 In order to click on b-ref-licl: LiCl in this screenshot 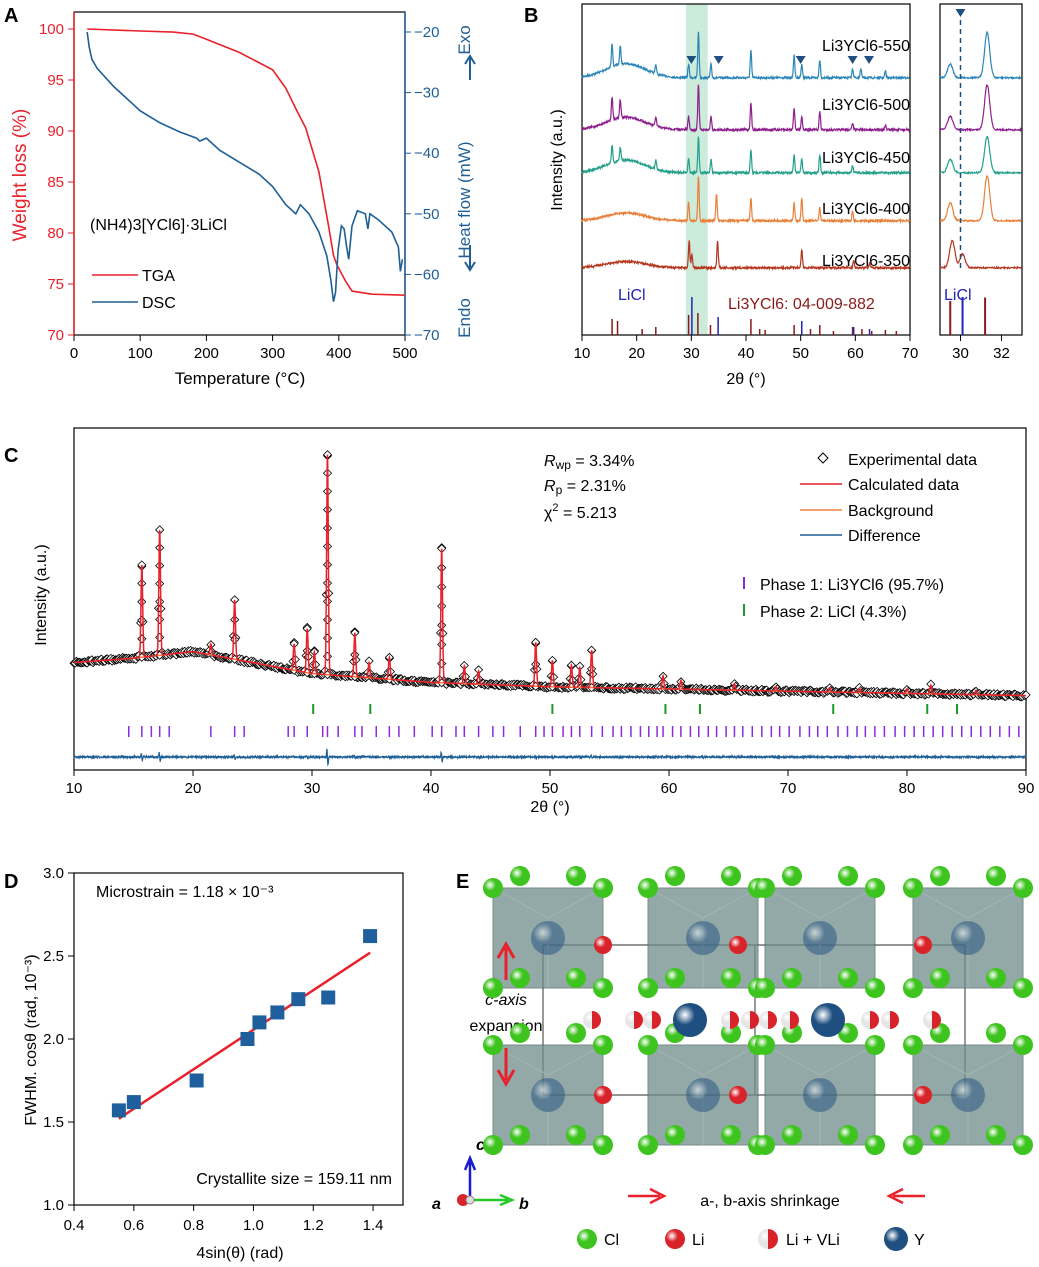, I will do `click(632, 295)`.